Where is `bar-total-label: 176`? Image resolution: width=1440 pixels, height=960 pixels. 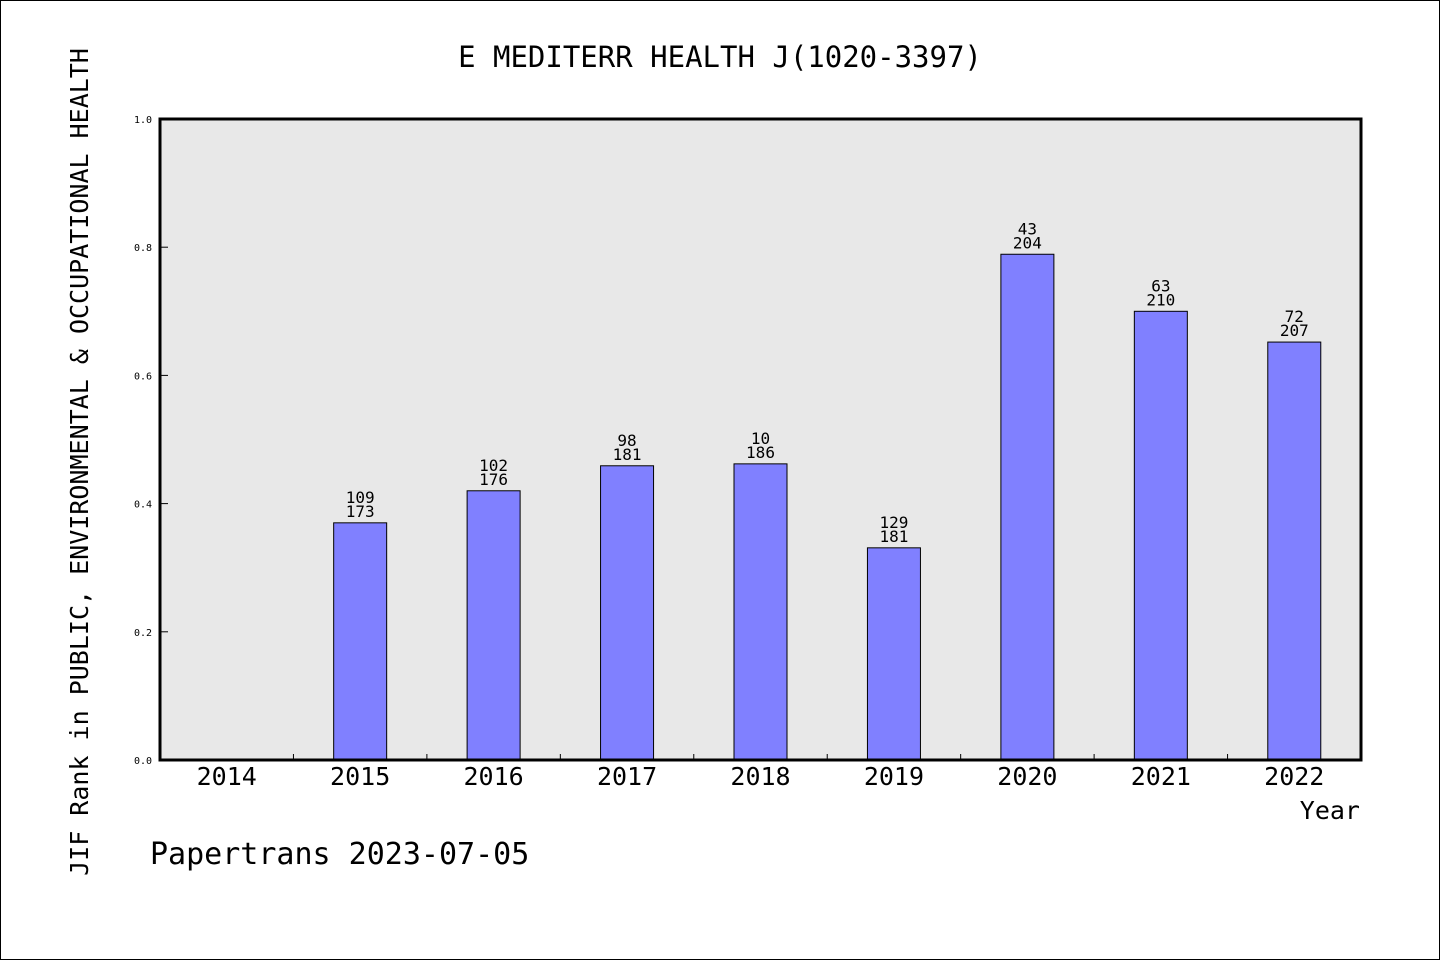
bar-total-label: 176 is located at coordinates (493, 479).